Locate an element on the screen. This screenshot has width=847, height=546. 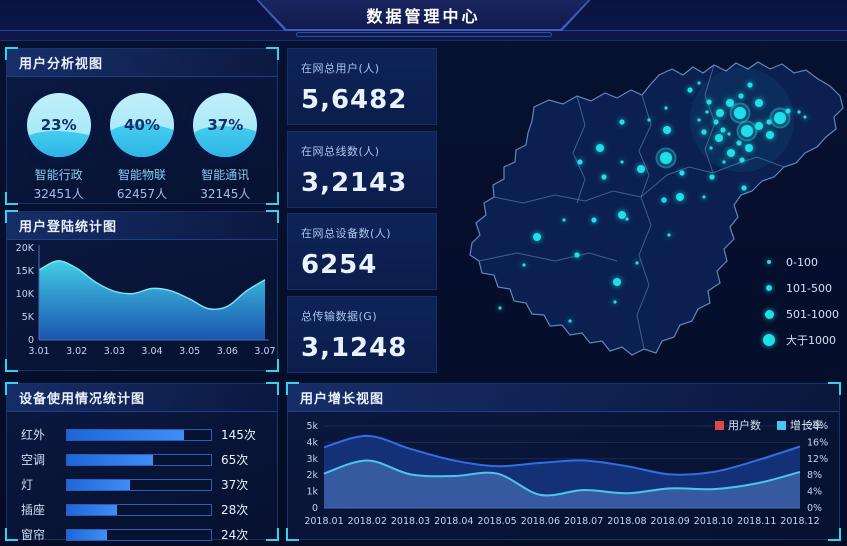
map-legend-label: 0-100 is located at coordinates (802, 262).